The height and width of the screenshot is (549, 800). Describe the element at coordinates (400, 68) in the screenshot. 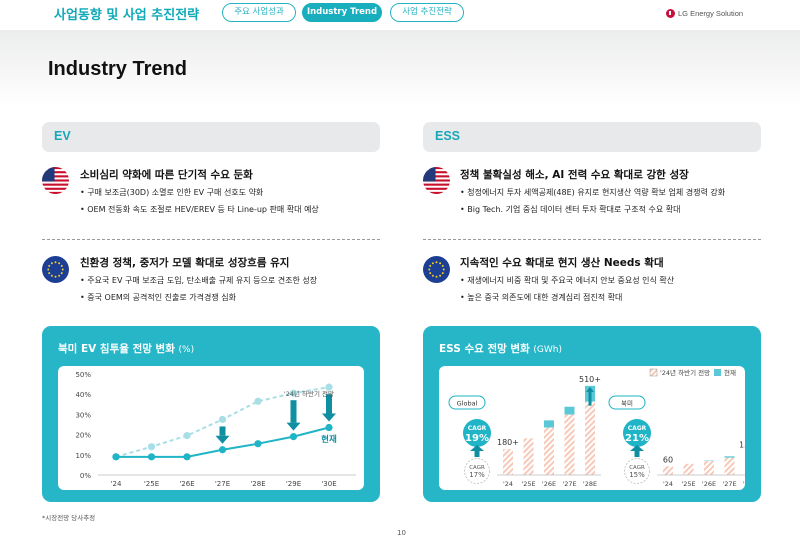

I see `title-band` at that location.